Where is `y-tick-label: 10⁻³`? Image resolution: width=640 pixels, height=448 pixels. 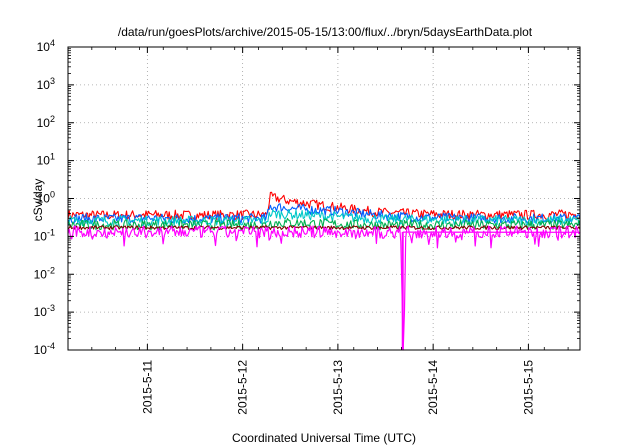 y-tick-label: 10⁻³ is located at coordinates (44, 311).